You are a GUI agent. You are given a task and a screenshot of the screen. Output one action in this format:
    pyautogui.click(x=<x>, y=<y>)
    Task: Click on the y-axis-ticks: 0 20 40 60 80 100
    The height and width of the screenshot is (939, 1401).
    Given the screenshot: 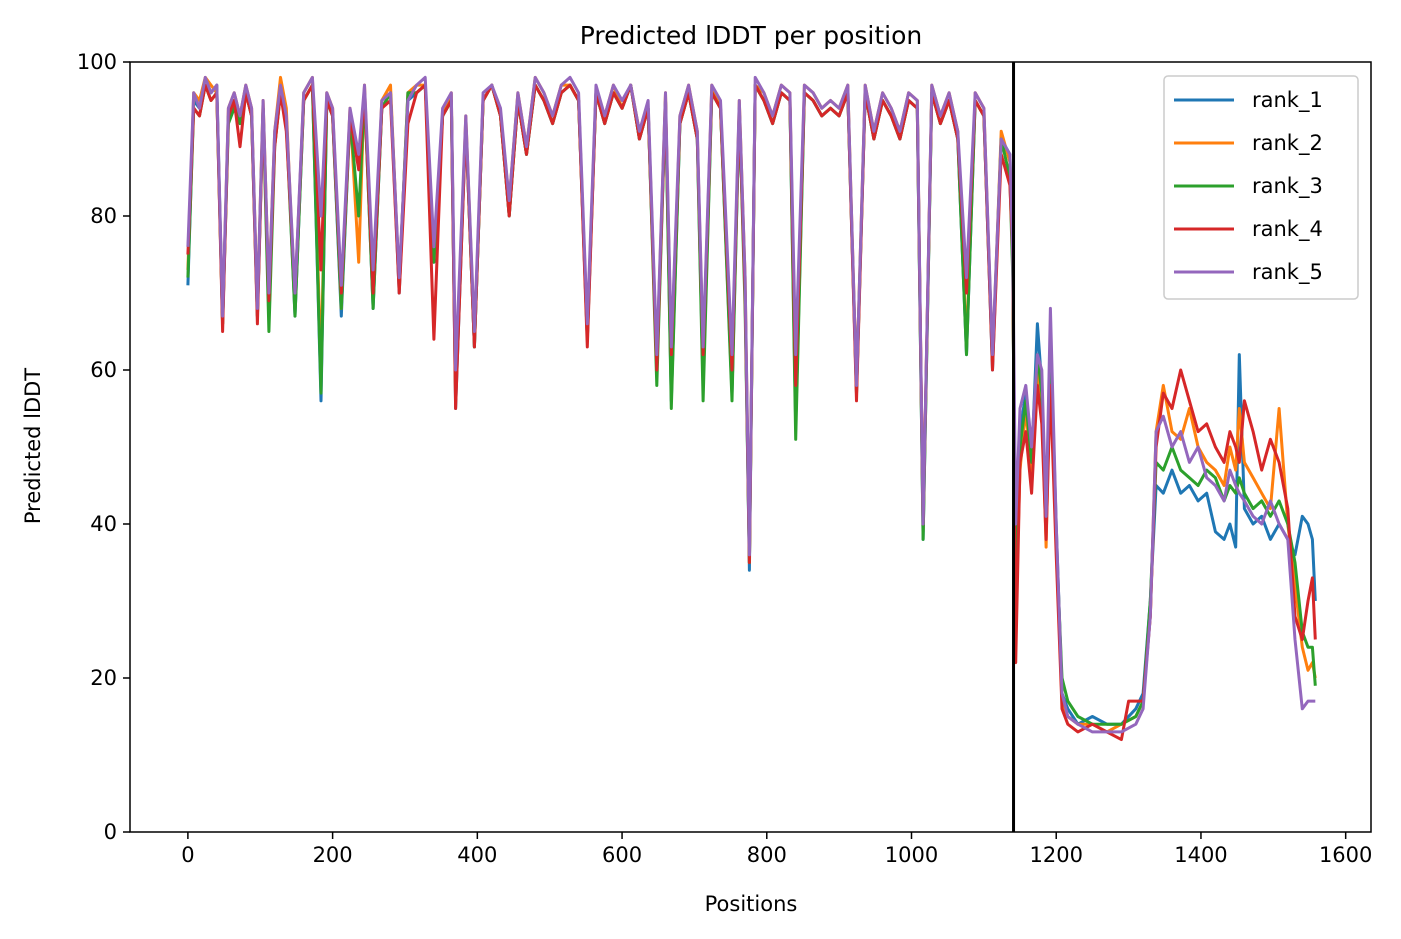 What is the action you would take?
    pyautogui.click(x=103, y=447)
    